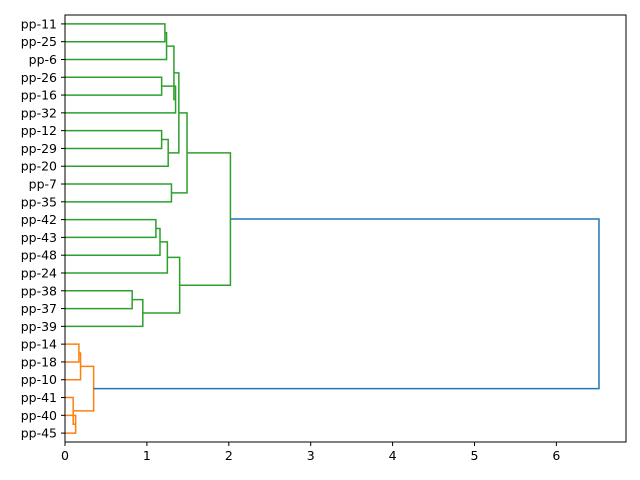 The image size is (640, 480). I want to click on leaf-label: pp-11, so click(39, 23).